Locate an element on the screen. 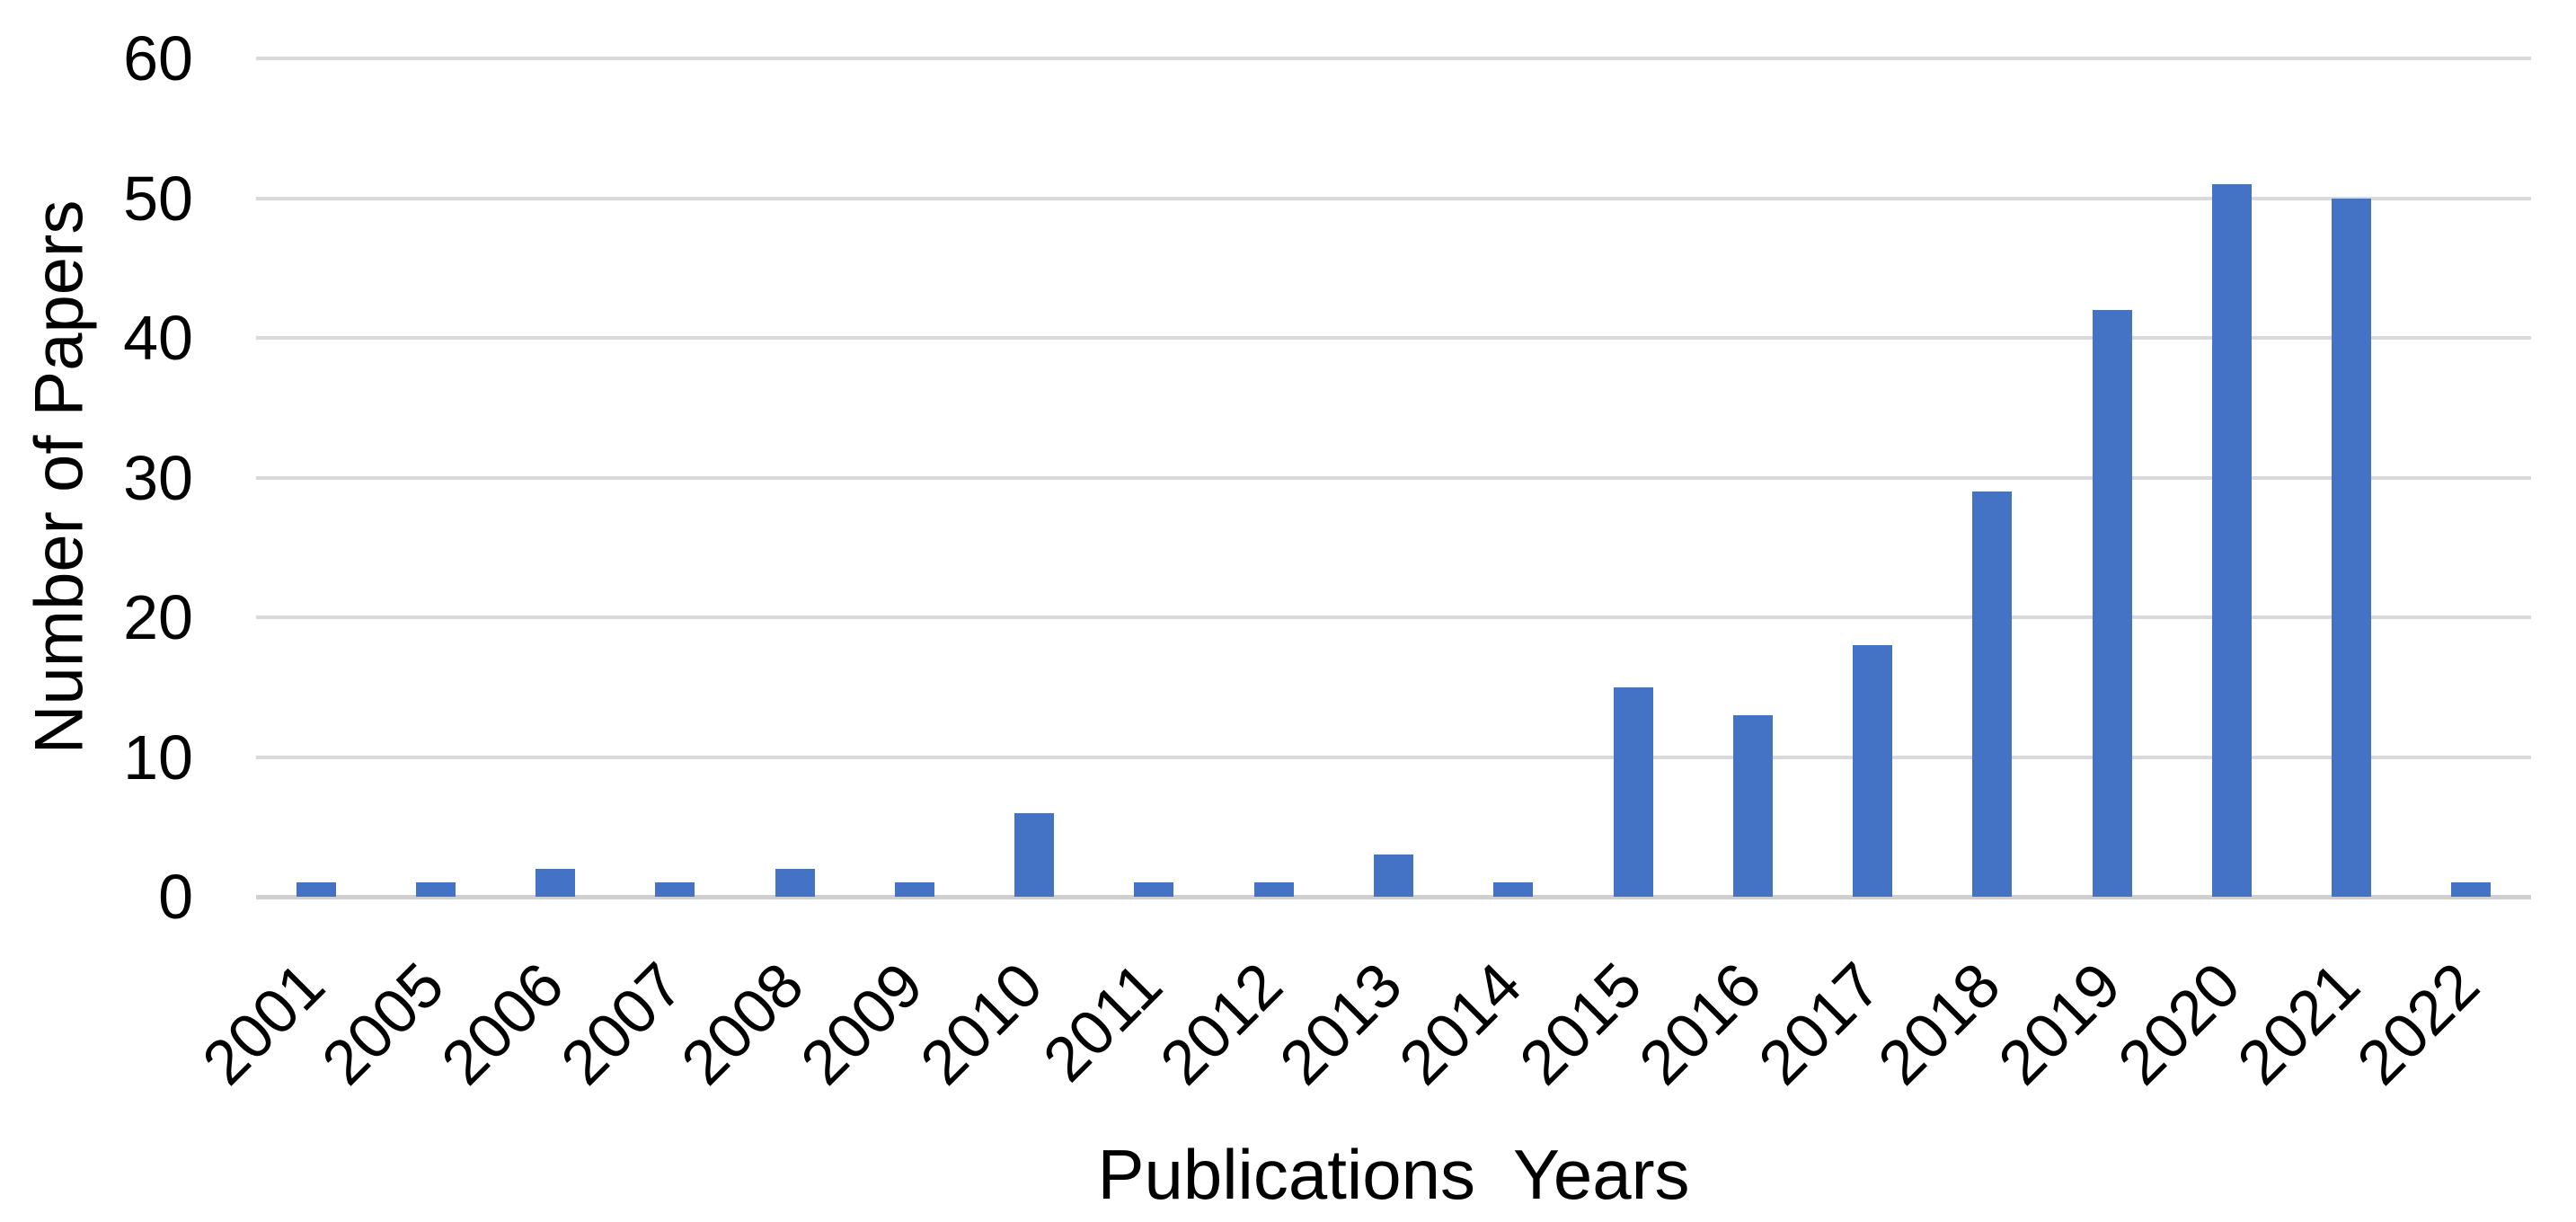 The image size is (2576, 1222). x-tick-label: 2009 is located at coordinates (861, 1023).